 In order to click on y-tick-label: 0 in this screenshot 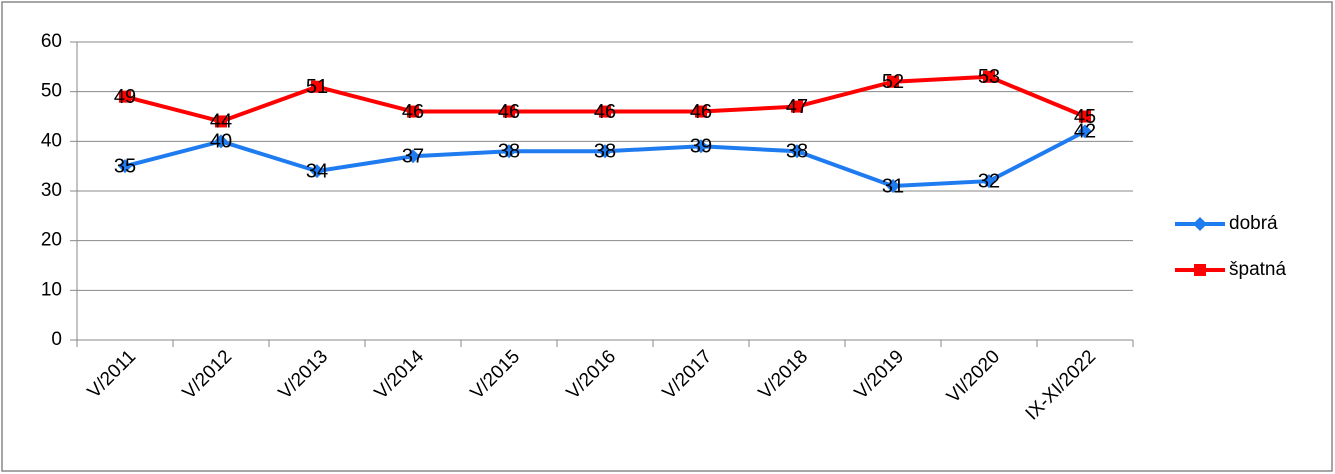, I will do `click(56, 339)`.